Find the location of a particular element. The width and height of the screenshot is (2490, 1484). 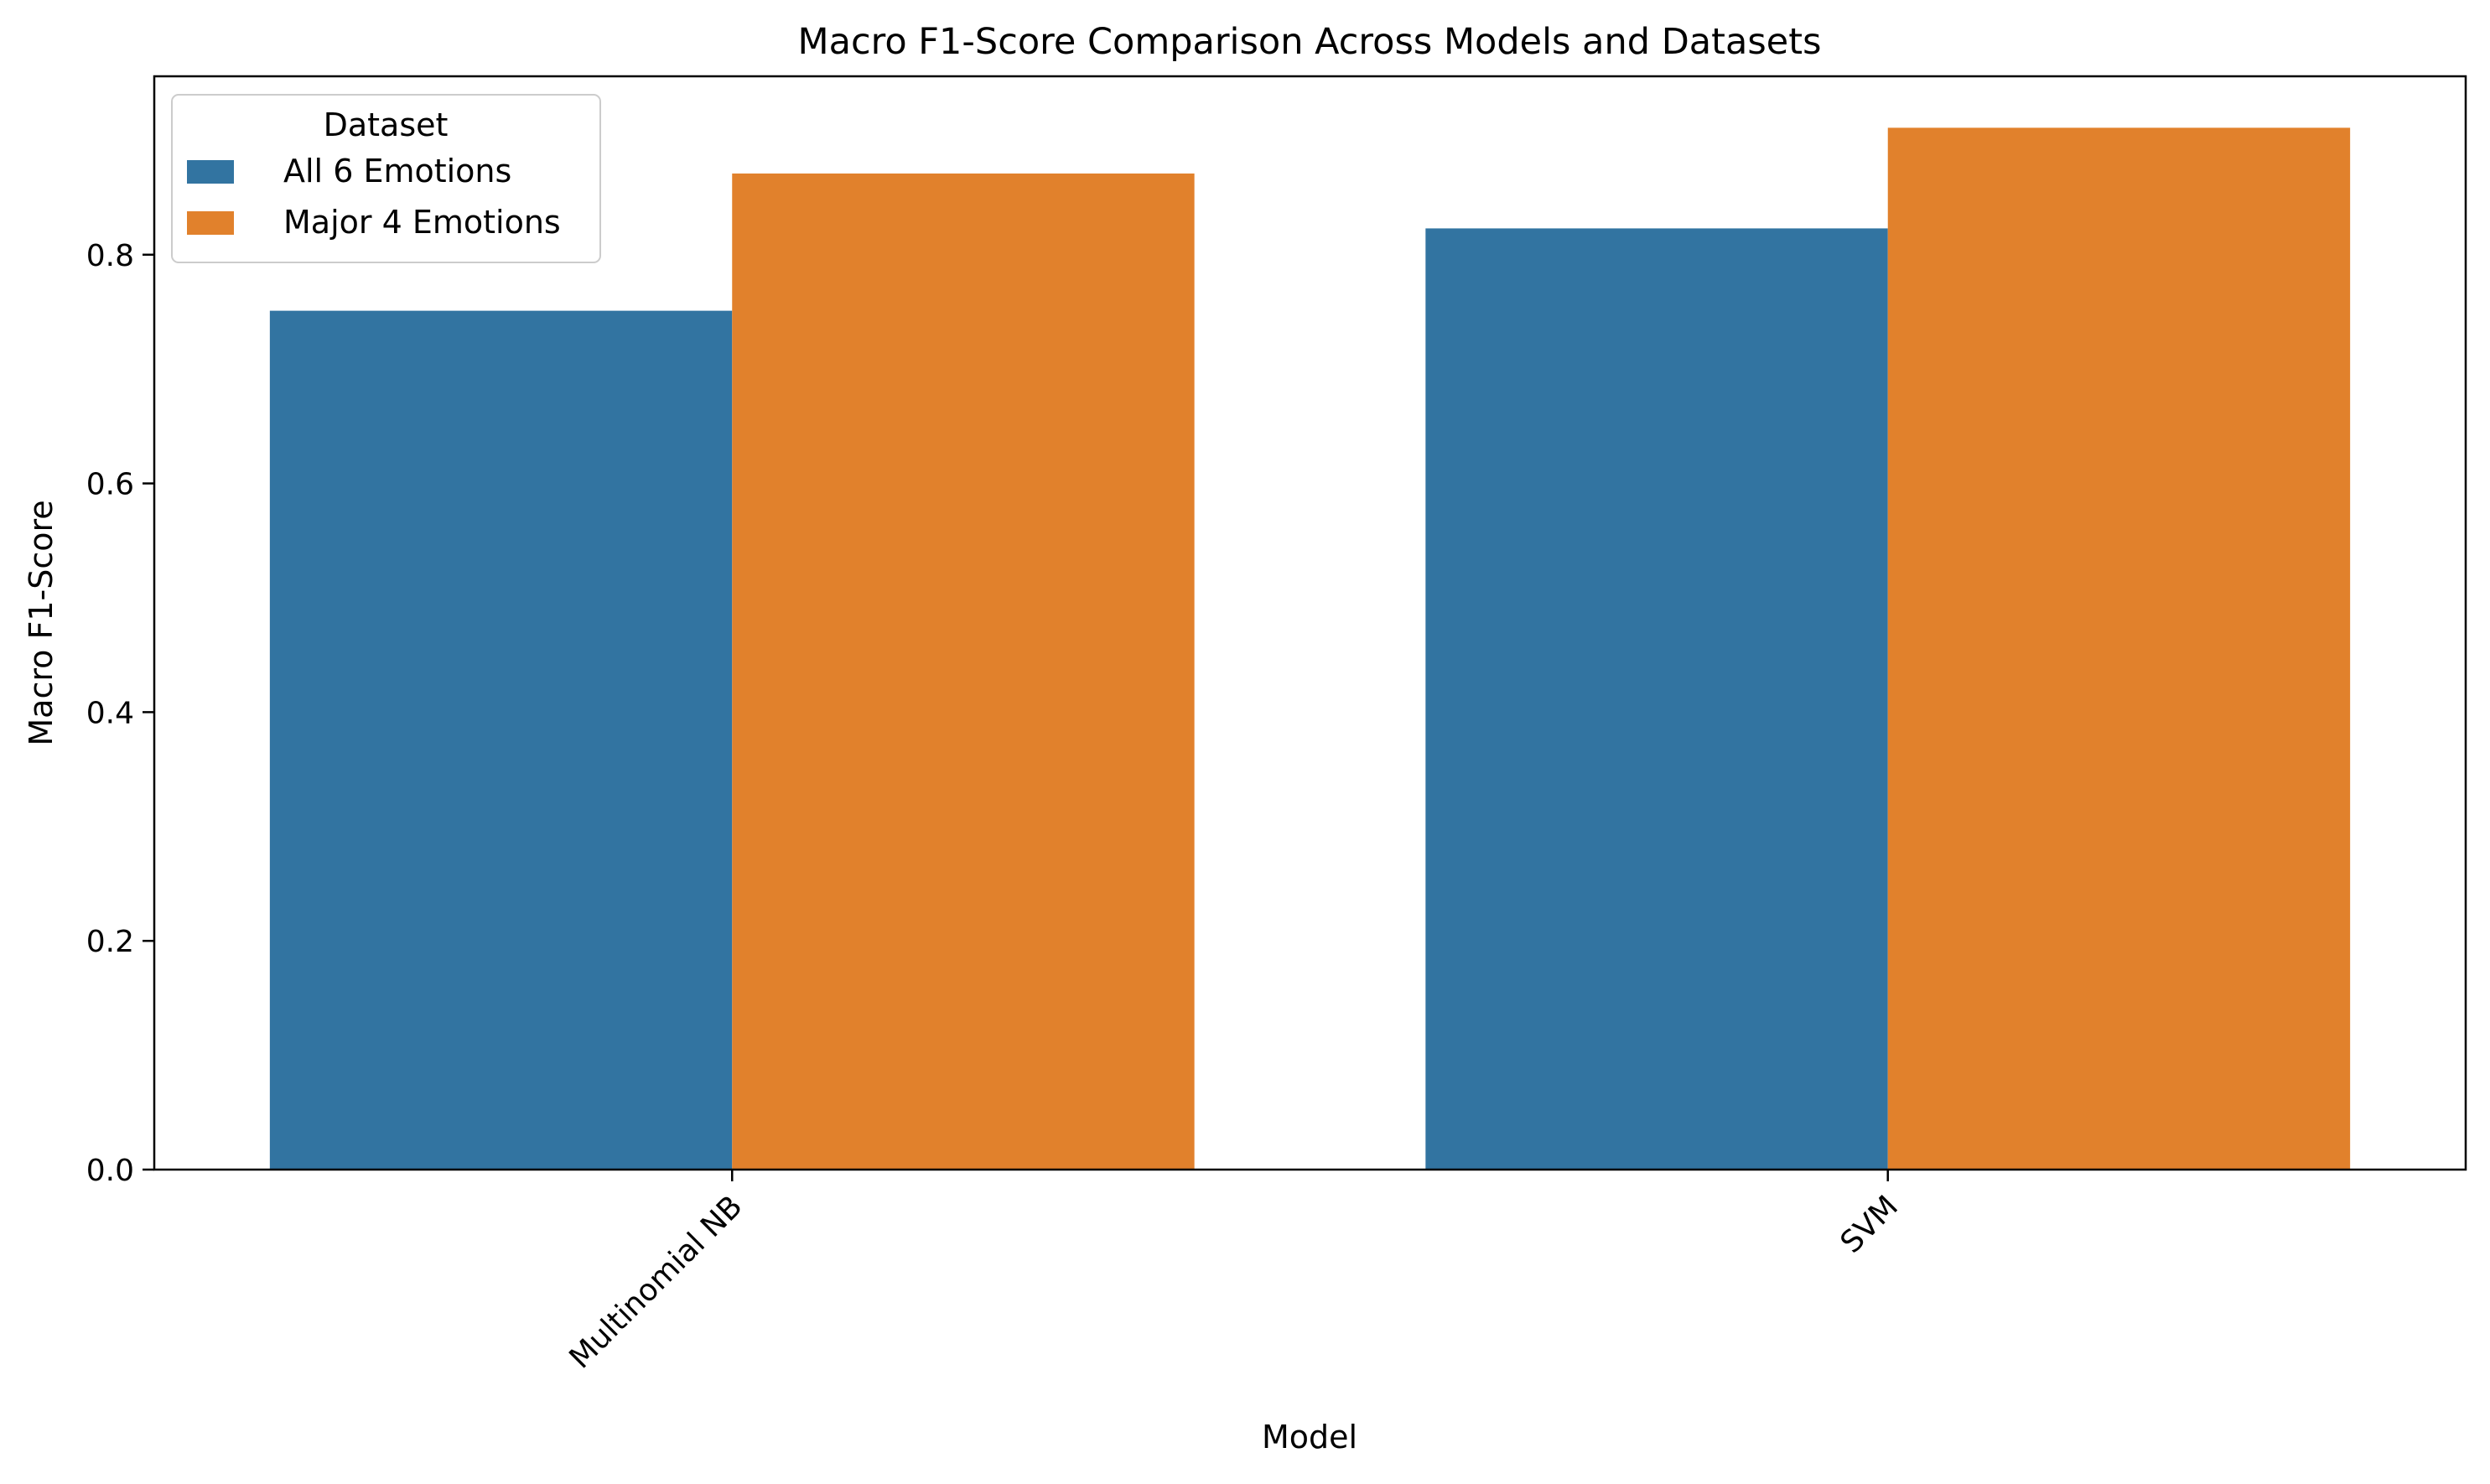

y-tick-label: 0.0 is located at coordinates (110, 1171).